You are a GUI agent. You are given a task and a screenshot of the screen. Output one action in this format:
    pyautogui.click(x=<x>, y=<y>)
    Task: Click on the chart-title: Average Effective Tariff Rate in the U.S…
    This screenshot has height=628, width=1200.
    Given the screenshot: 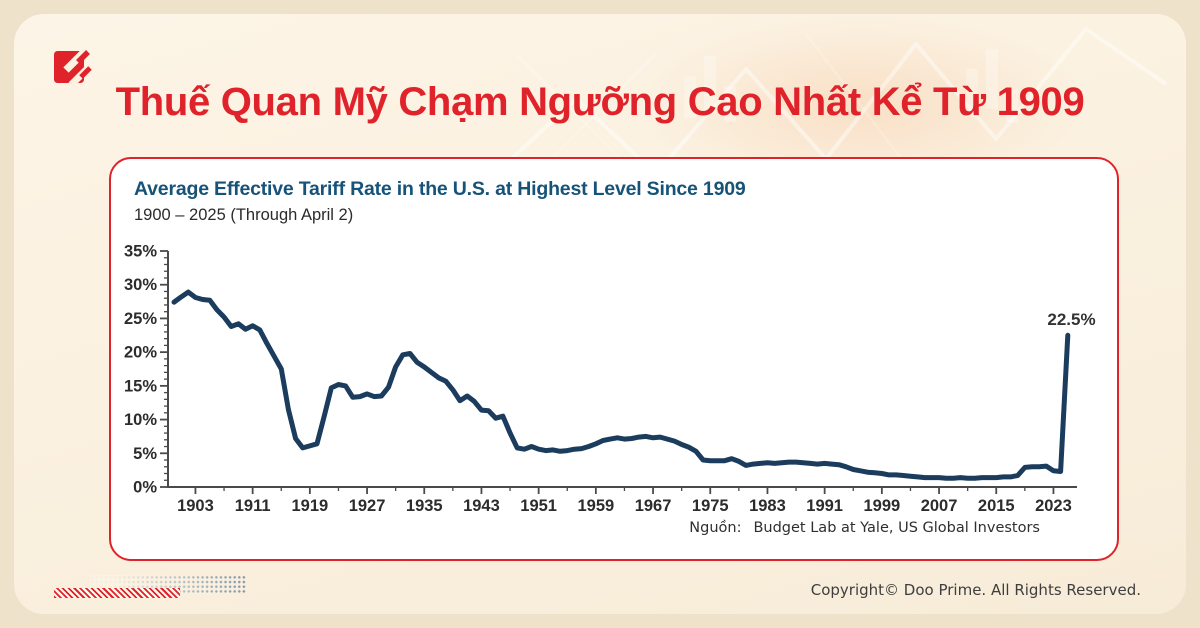 What is the action you would take?
    pyautogui.click(x=440, y=189)
    